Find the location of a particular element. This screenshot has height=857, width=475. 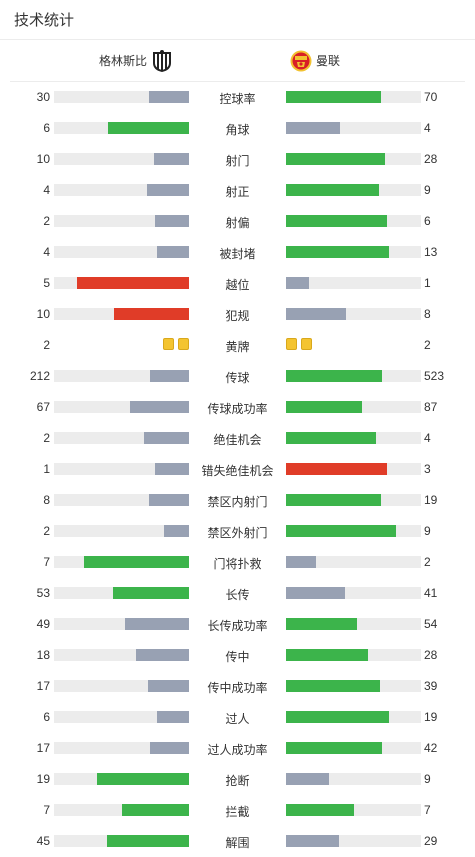

stat-row: 2 黄牌 2 is located at coordinates (237, 345).